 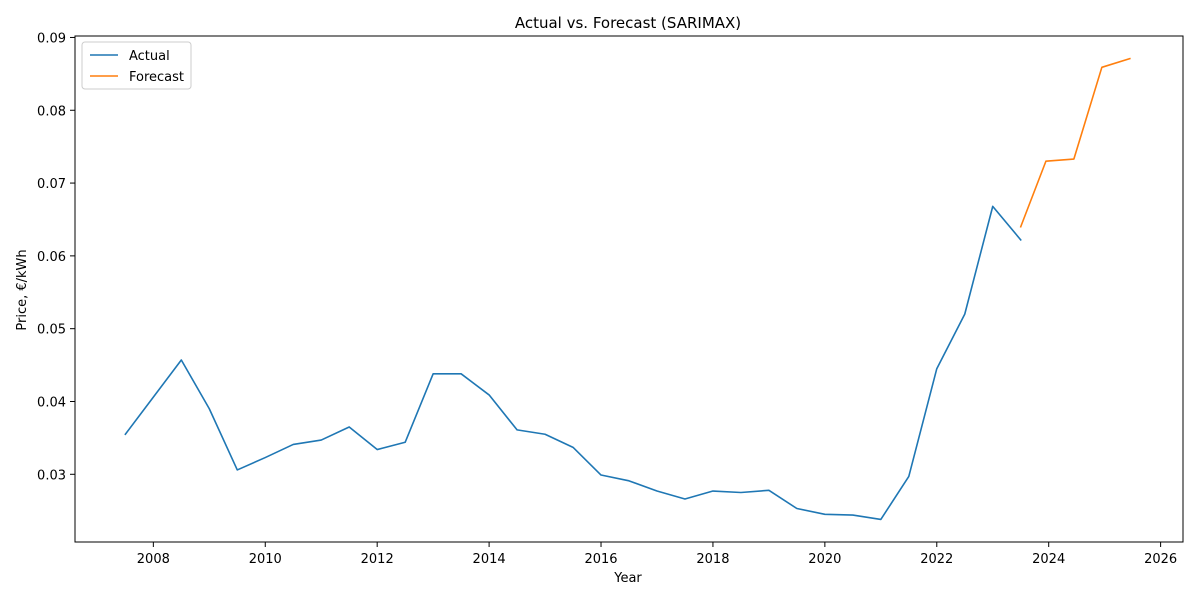 I want to click on legend-box, so click(x=136, y=65).